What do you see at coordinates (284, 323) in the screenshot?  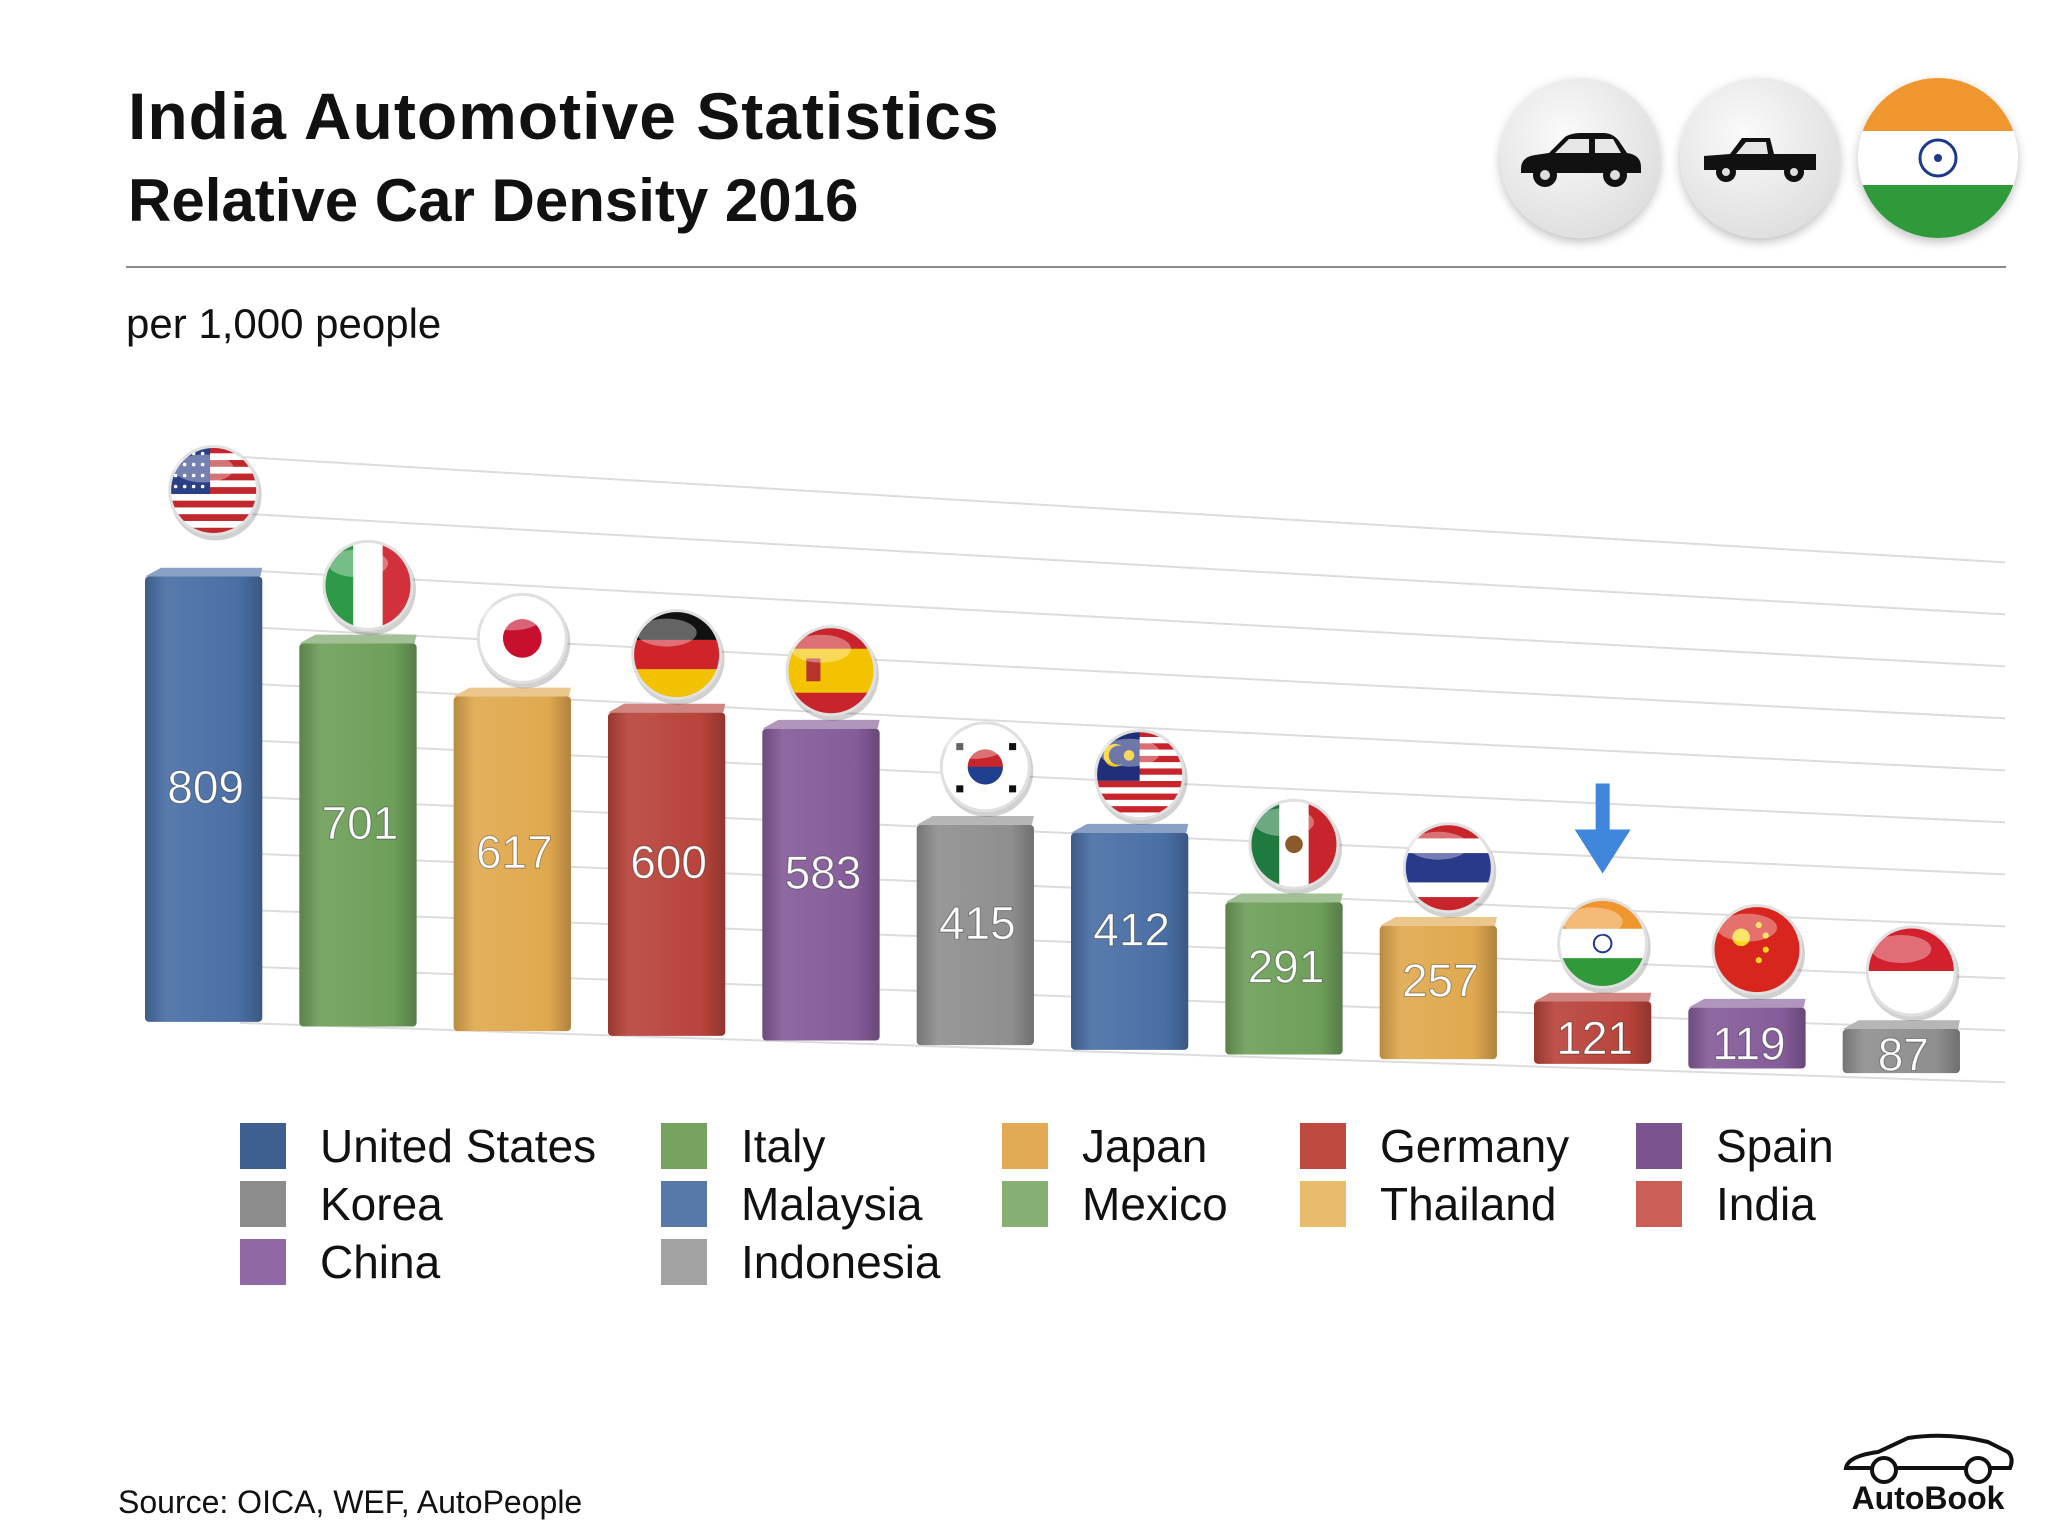 I see `y-axis-unit-label: per 1,000 people` at bounding box center [284, 323].